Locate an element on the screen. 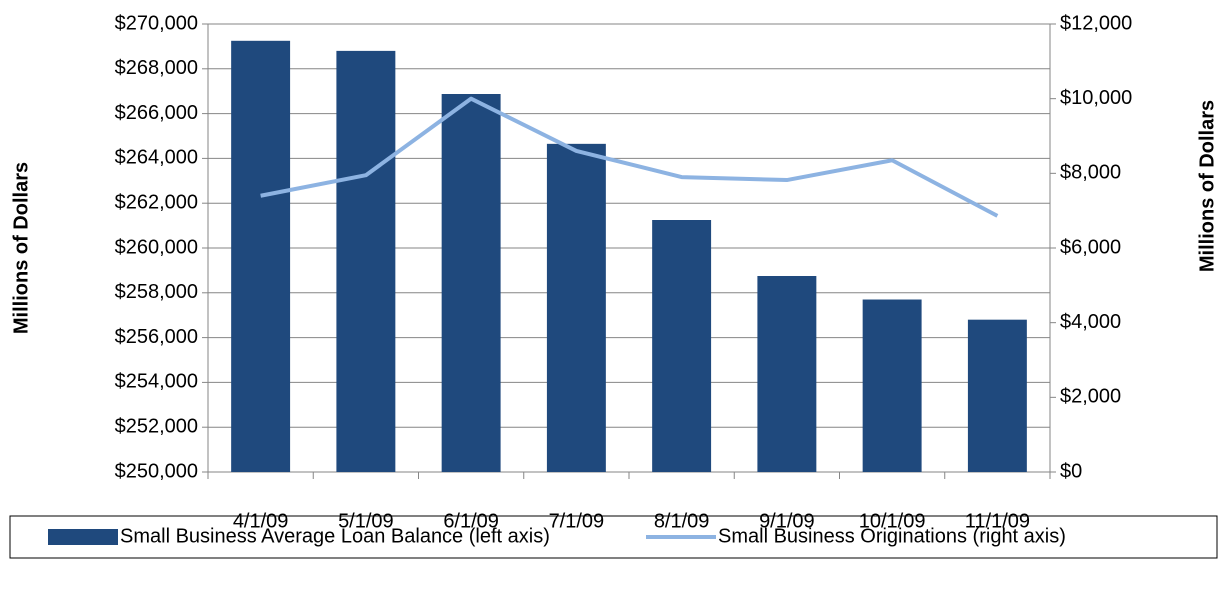  y-tick-label: $264,000 is located at coordinates (156, 158).